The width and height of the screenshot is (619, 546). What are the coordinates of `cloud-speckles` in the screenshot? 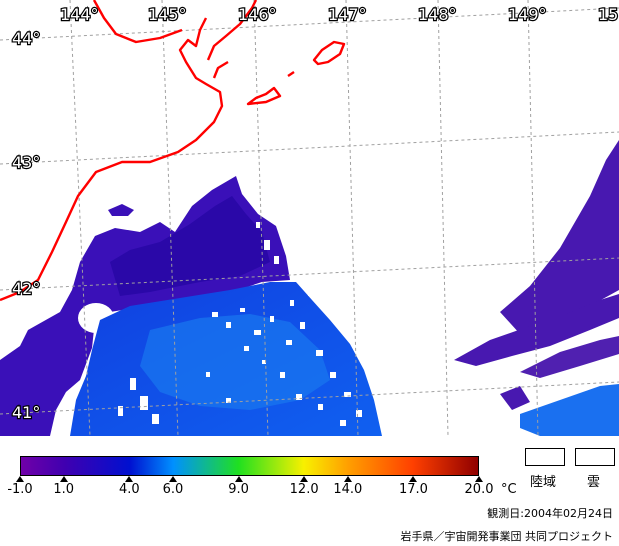 It's located at (240, 324).